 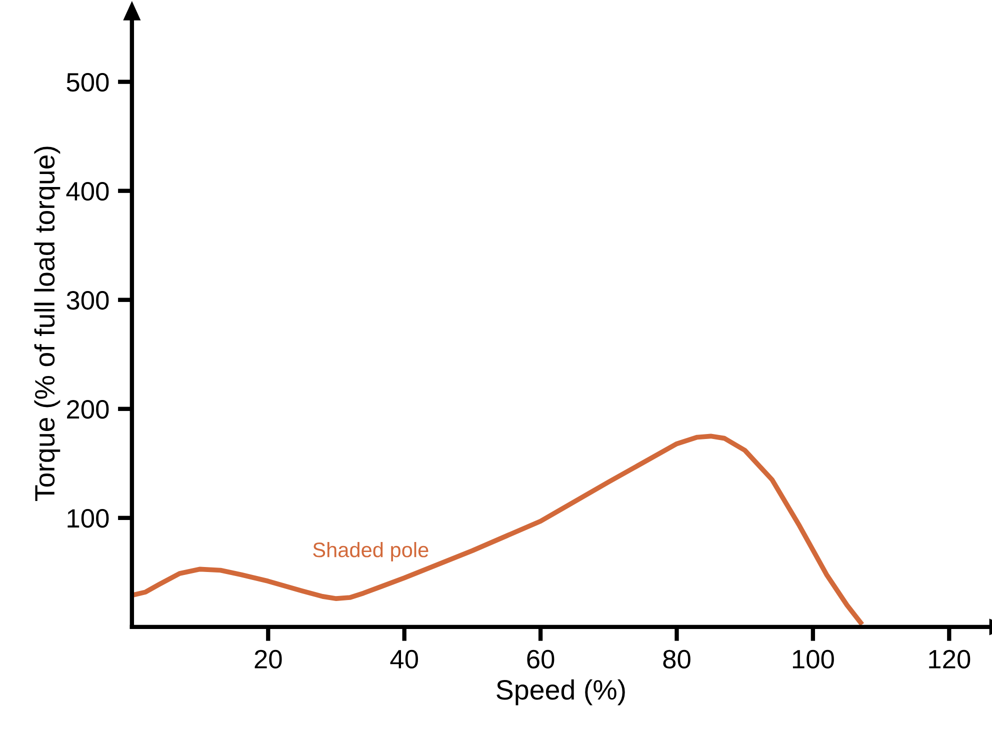 I want to click on x-tick-label: 120, so click(x=949, y=659).